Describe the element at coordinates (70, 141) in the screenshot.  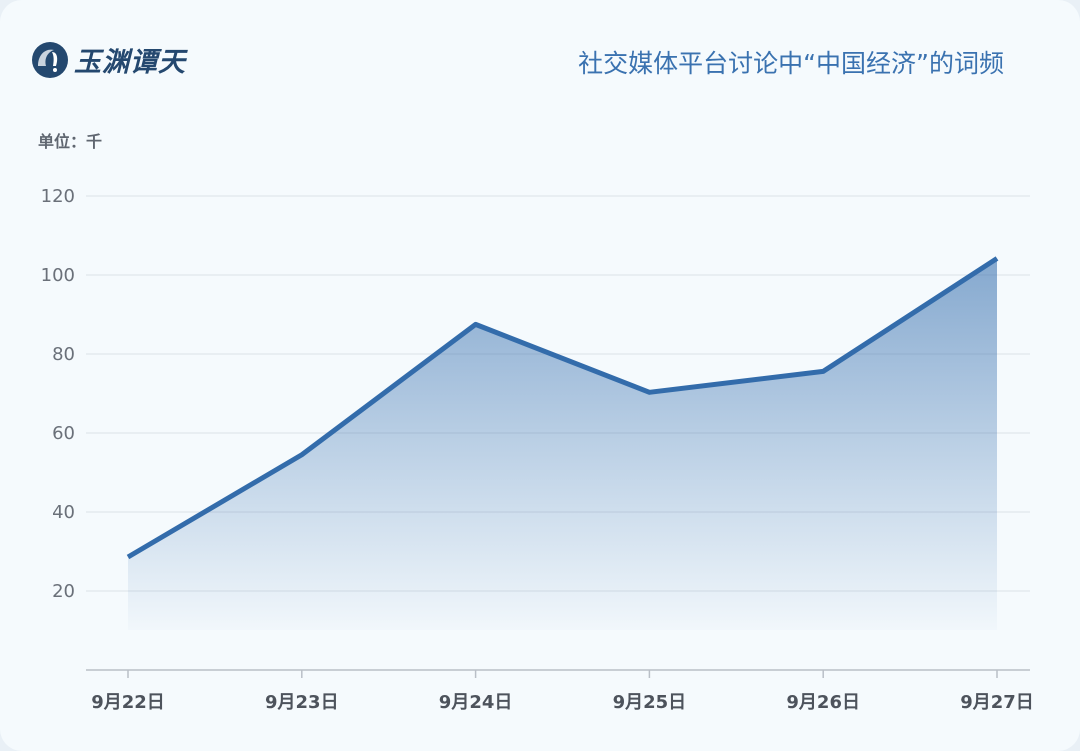
I see `unit-label: 单位：千` at that location.